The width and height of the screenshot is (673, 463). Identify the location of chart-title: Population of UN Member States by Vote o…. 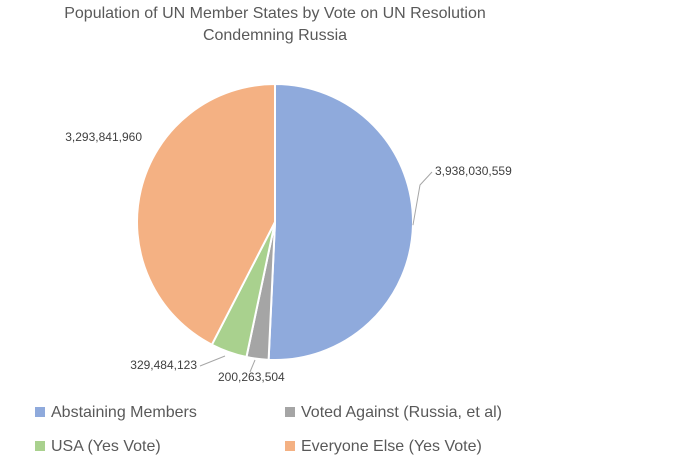
(275, 13).